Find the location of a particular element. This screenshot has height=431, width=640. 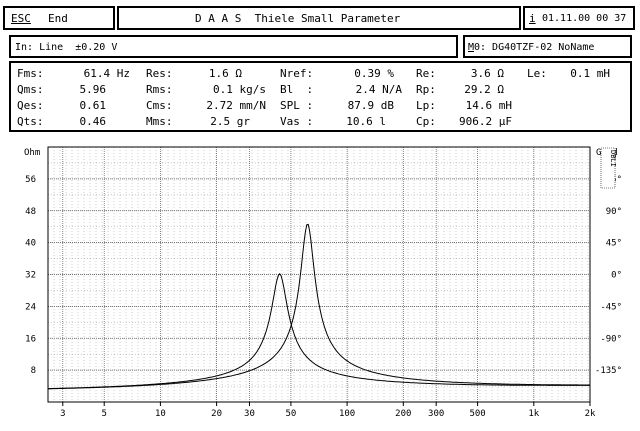

y-tick-label-left: 8 is located at coordinates (33, 371).